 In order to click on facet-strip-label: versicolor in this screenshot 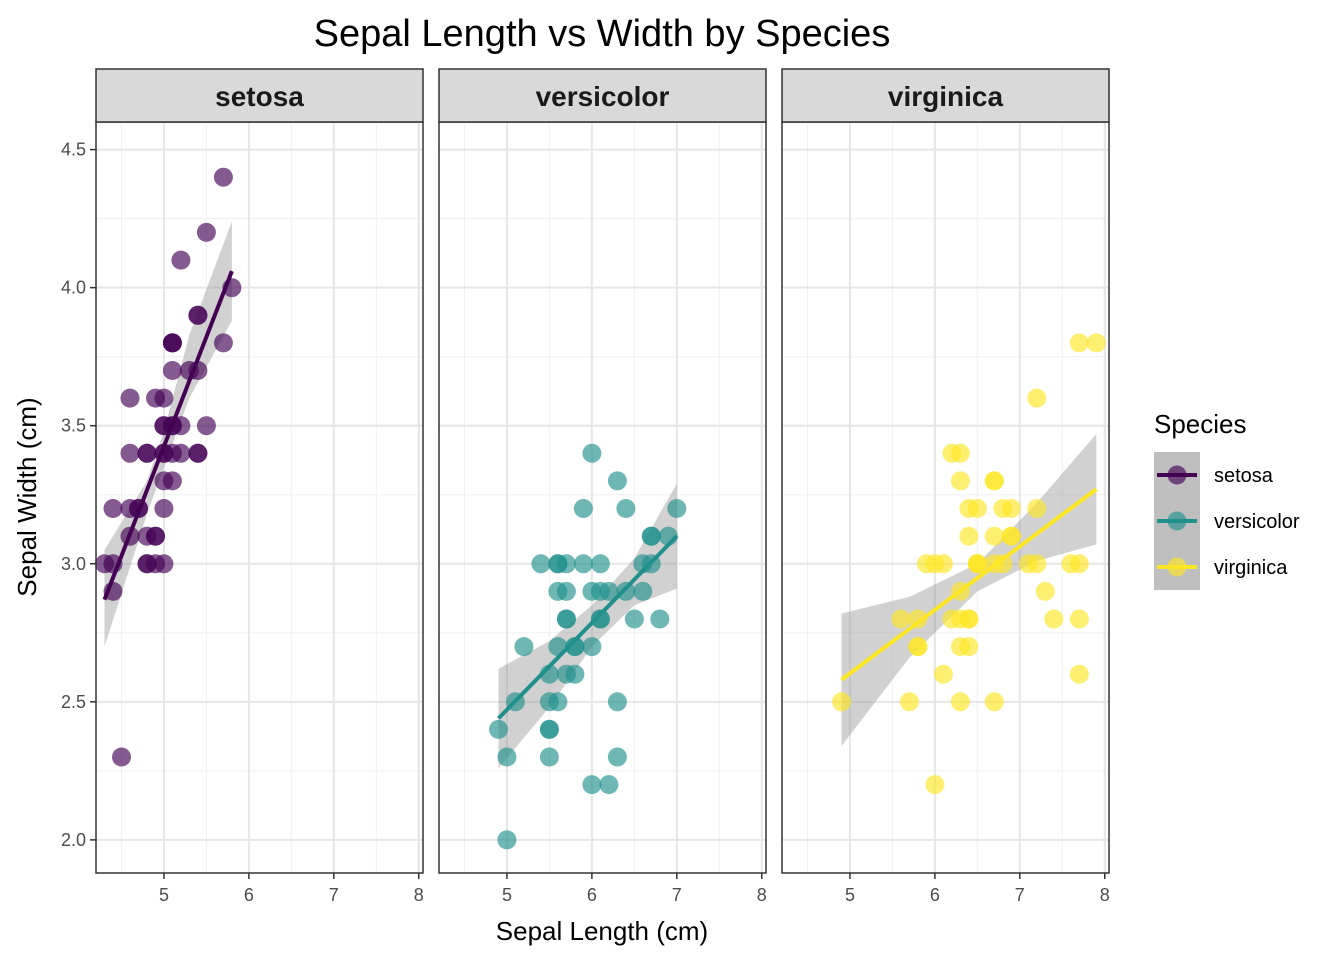, I will do `click(603, 96)`.